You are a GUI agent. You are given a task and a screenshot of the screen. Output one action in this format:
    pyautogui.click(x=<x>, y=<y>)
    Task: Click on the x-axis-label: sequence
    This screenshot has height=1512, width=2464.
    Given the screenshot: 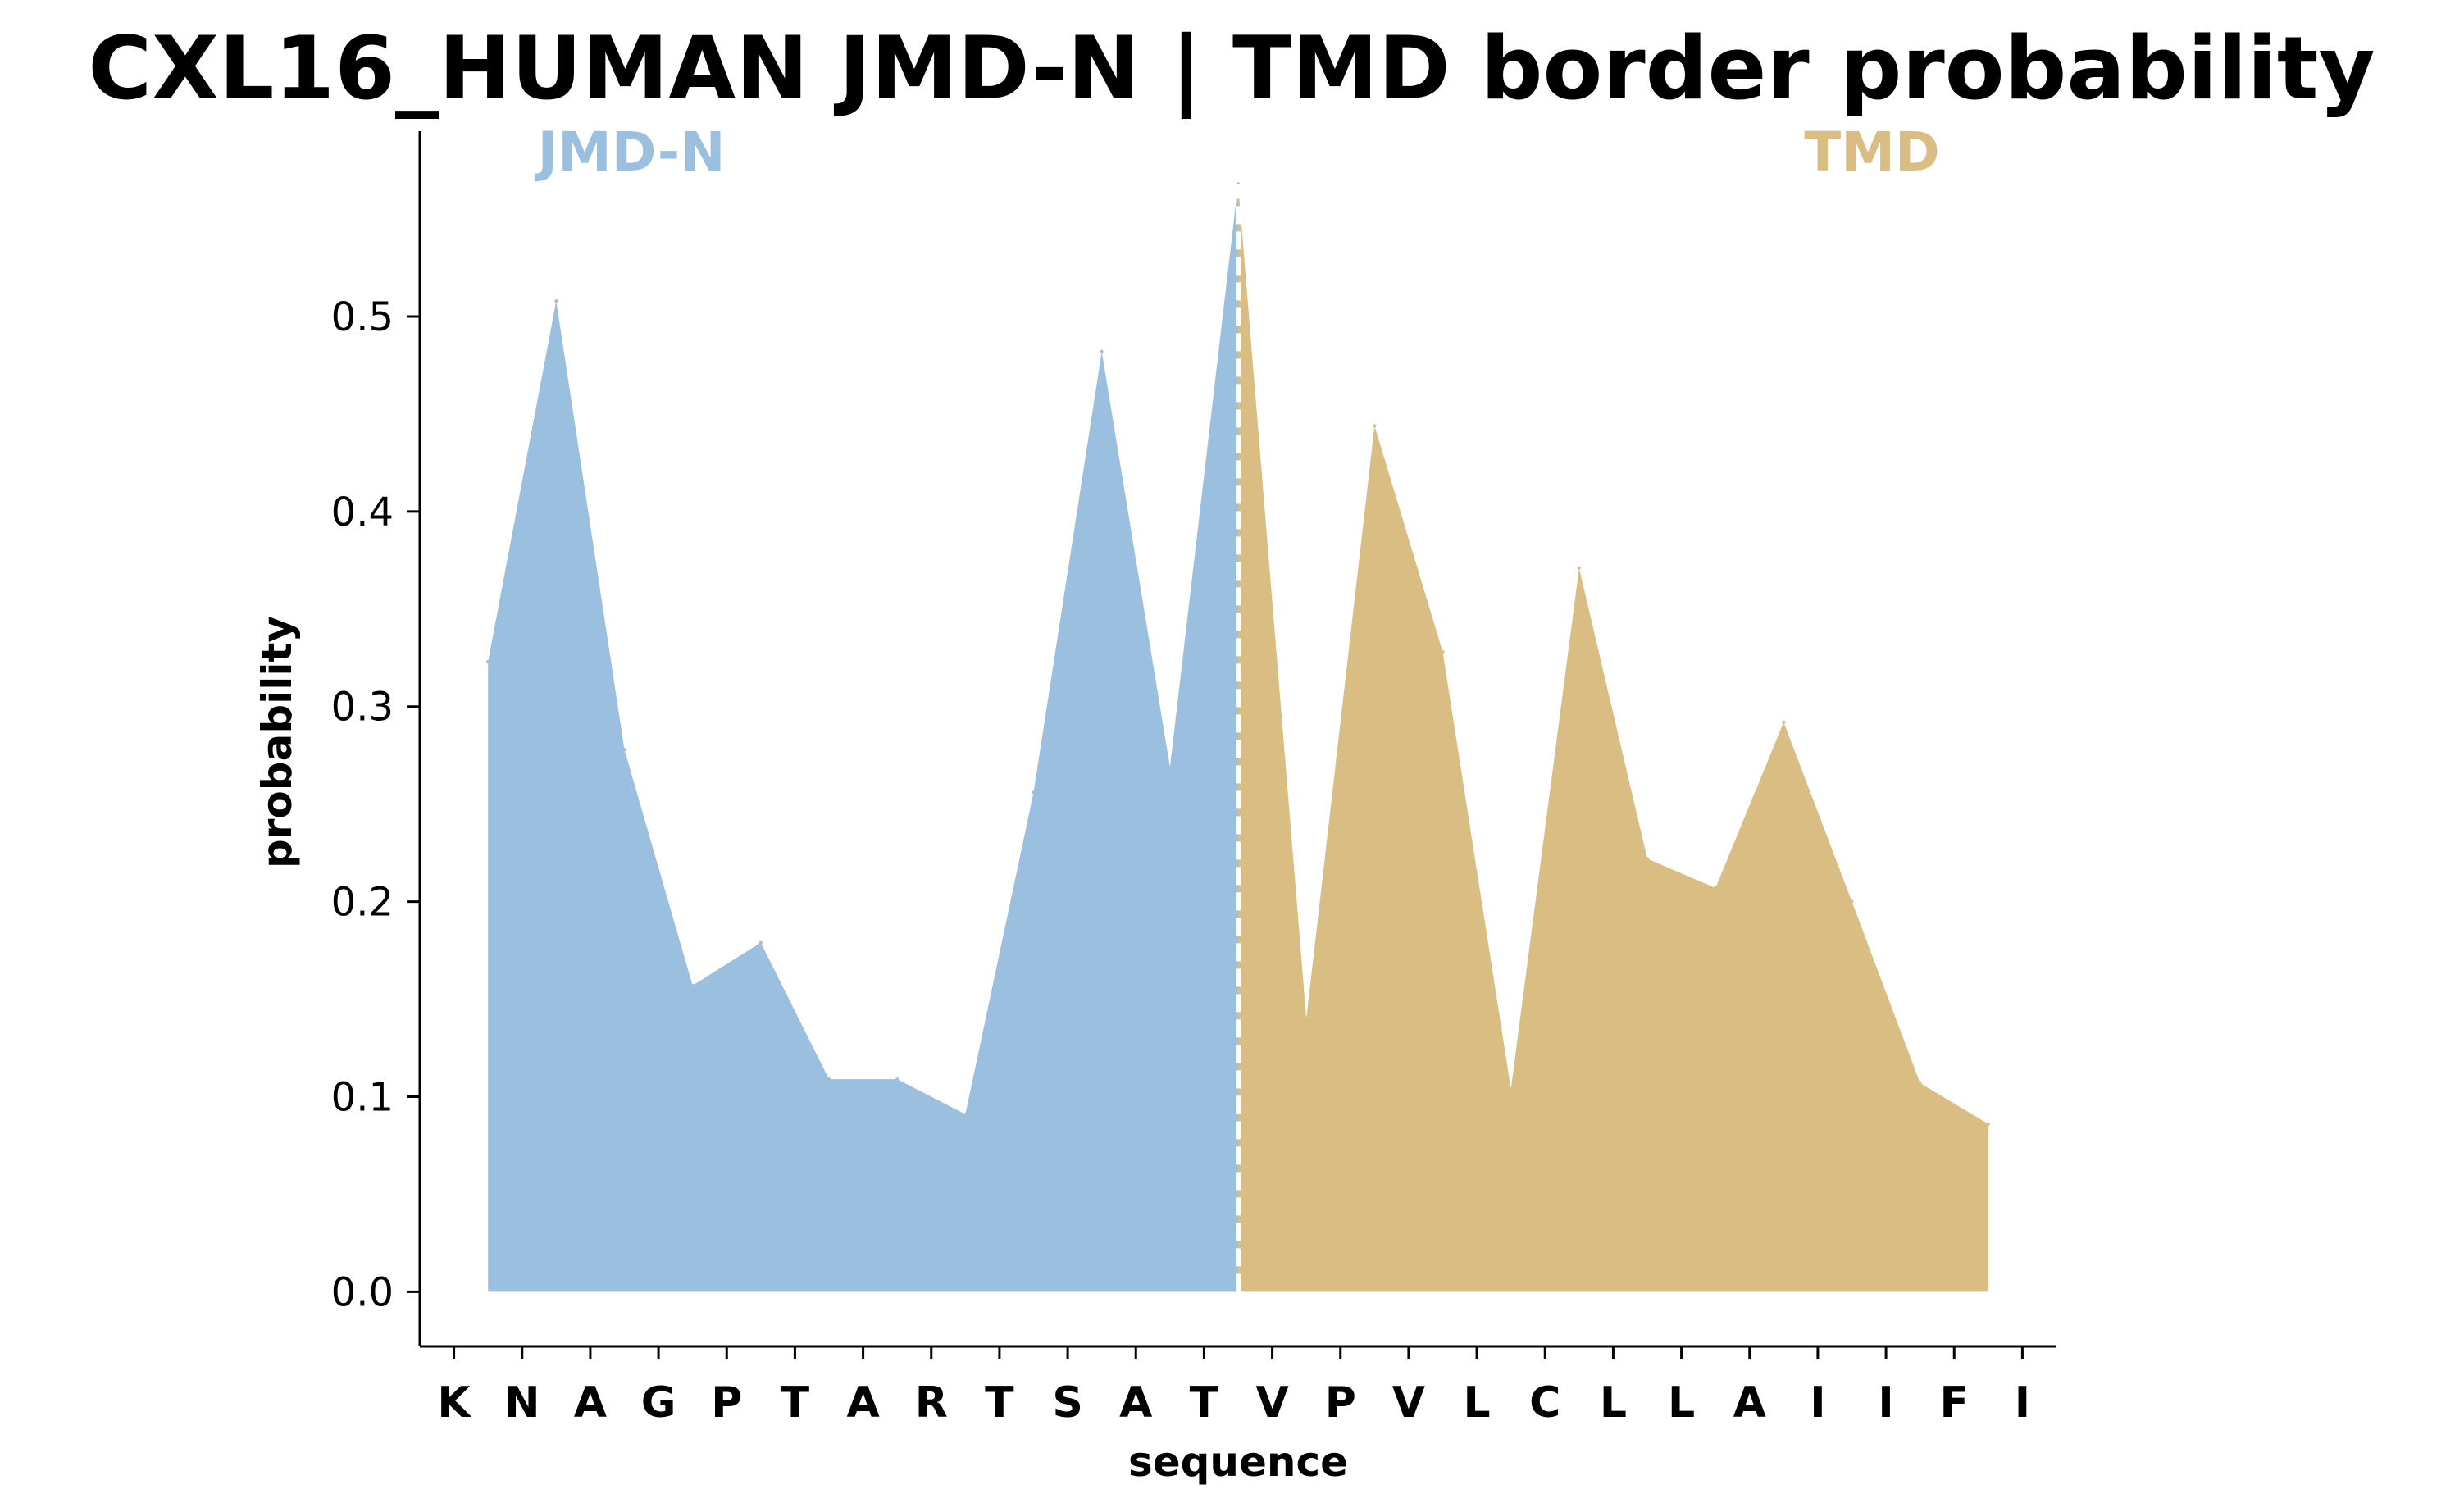 What is the action you would take?
    pyautogui.click(x=1238, y=1462)
    